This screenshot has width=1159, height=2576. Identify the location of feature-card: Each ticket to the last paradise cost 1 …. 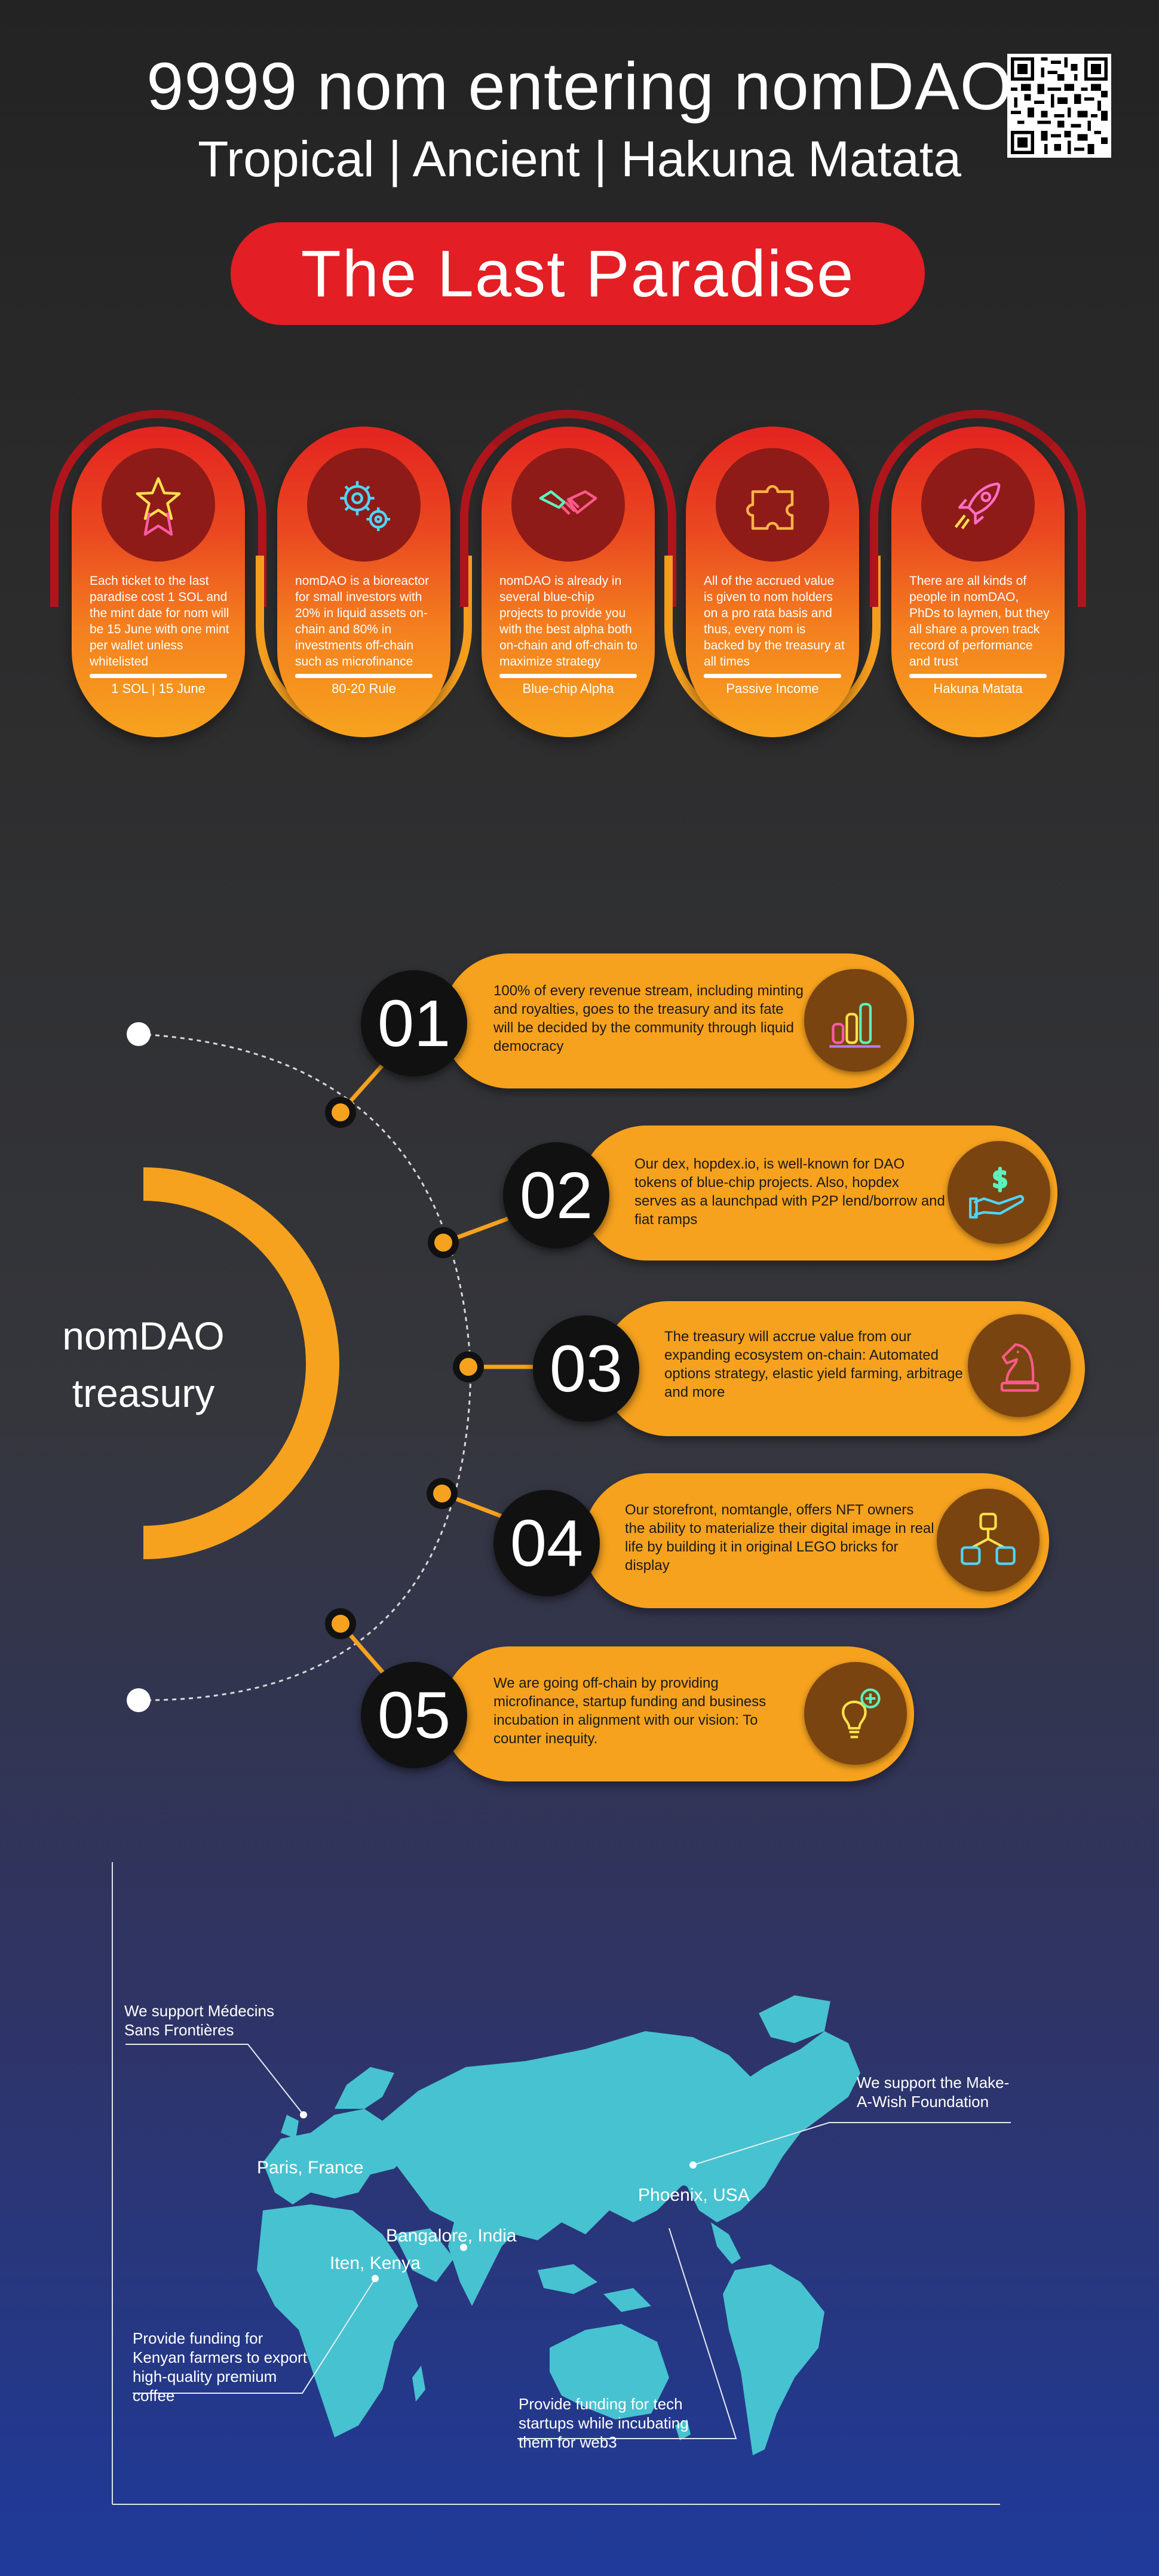
(158, 582).